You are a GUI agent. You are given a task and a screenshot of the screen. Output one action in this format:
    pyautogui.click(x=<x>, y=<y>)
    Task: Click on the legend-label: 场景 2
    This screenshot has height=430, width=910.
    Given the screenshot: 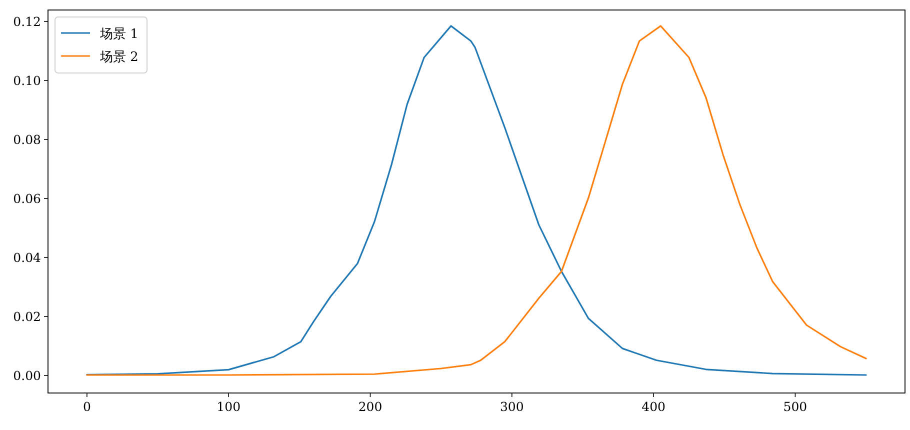 What is the action you would take?
    pyautogui.click(x=118, y=57)
    